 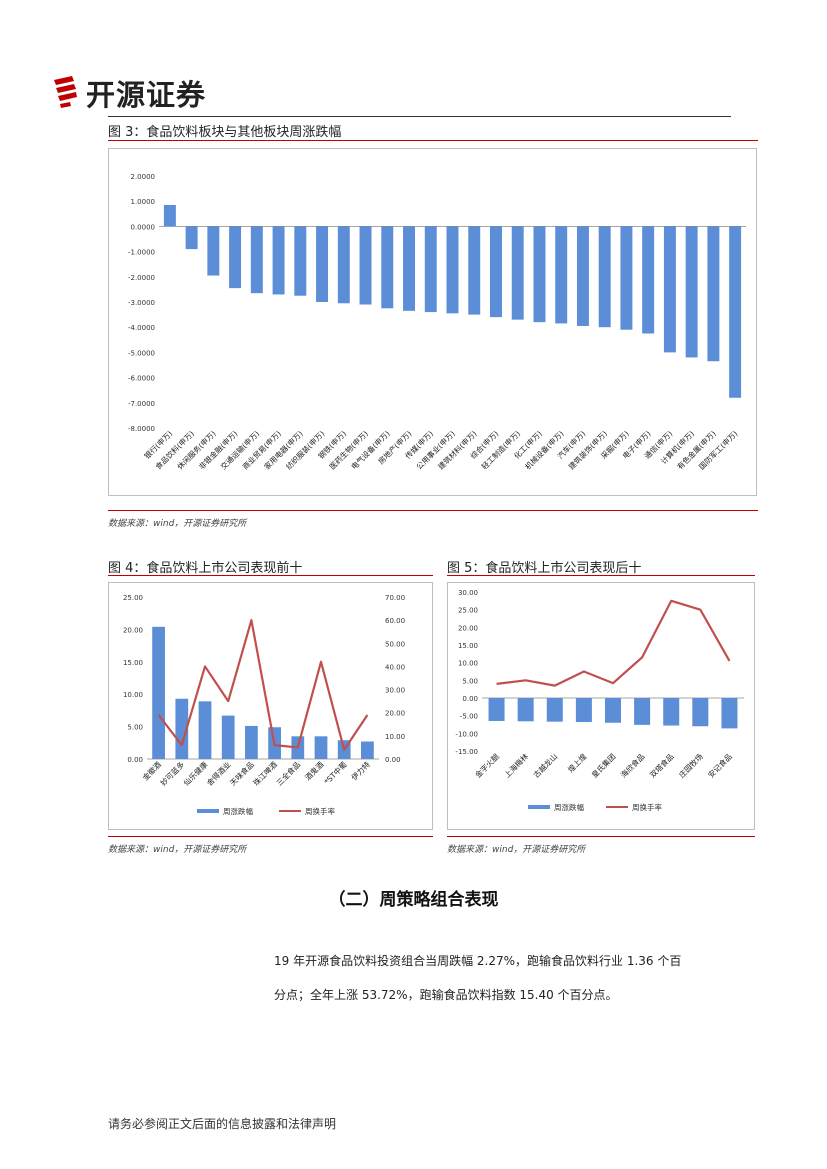 I want to click on figure4-bottom-rule, so click(x=270, y=836).